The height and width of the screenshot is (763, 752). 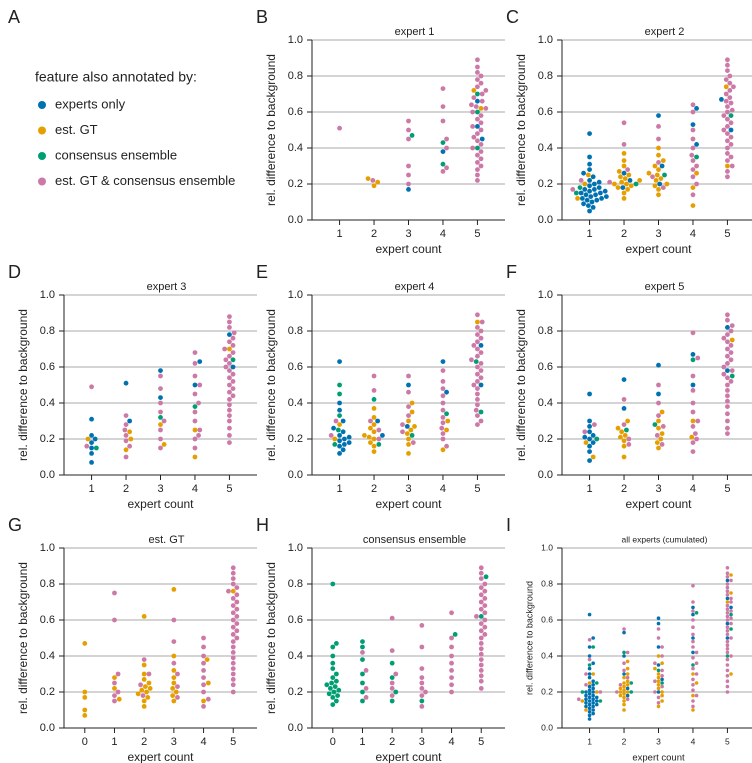 I want to click on x-tick-label: 0, so click(x=333, y=742).